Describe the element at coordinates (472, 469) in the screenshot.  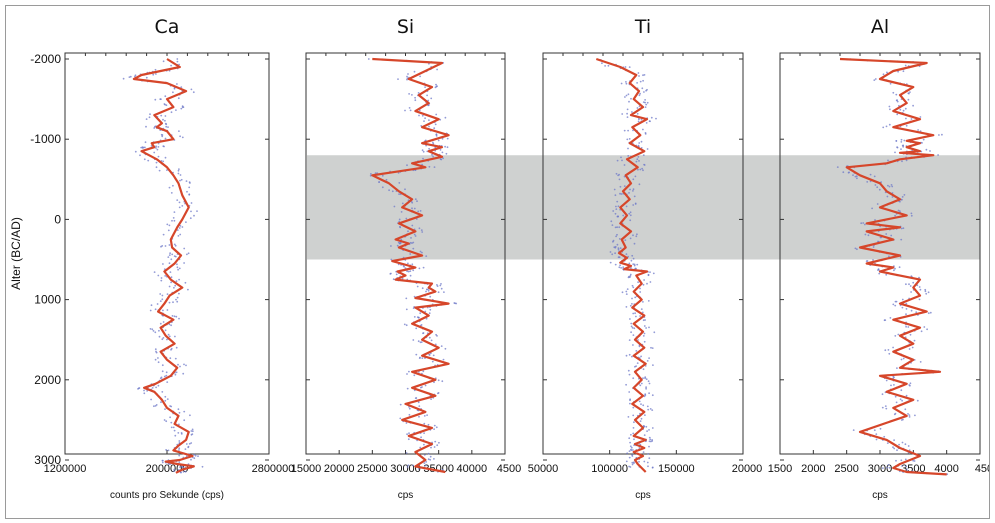
I see `x-tick-label: 40000` at that location.